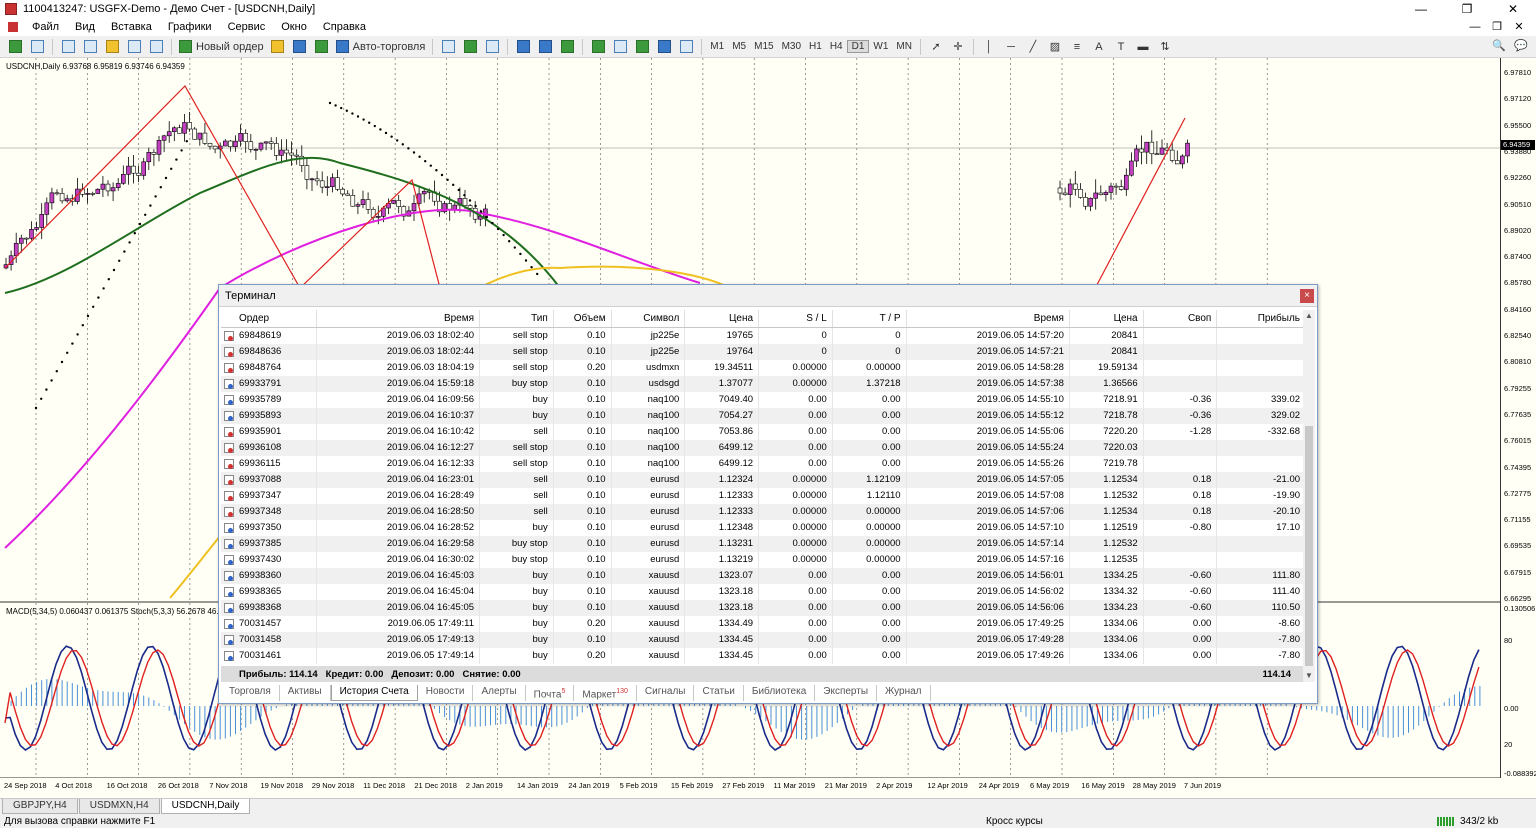 This screenshot has width=1536, height=828. What do you see at coordinates (1181, 318) in the screenshot?
I see `column-header: Своп` at bounding box center [1181, 318].